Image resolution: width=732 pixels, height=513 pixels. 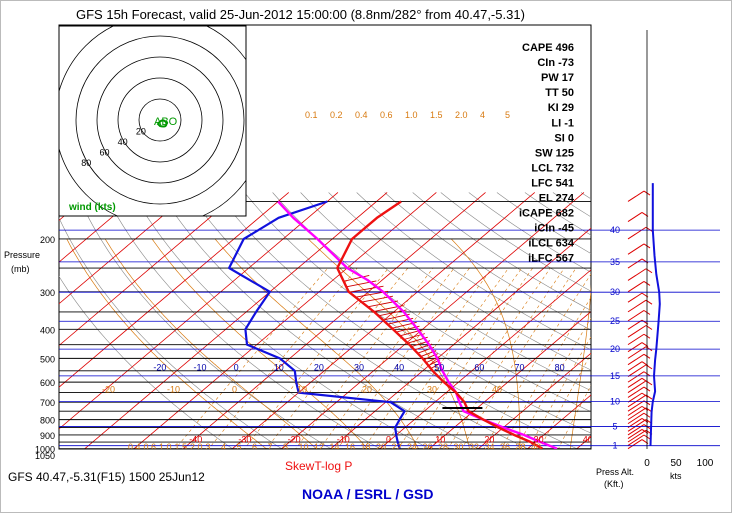 I want to click on pressure-tick-label: 800, so click(x=47, y=421).